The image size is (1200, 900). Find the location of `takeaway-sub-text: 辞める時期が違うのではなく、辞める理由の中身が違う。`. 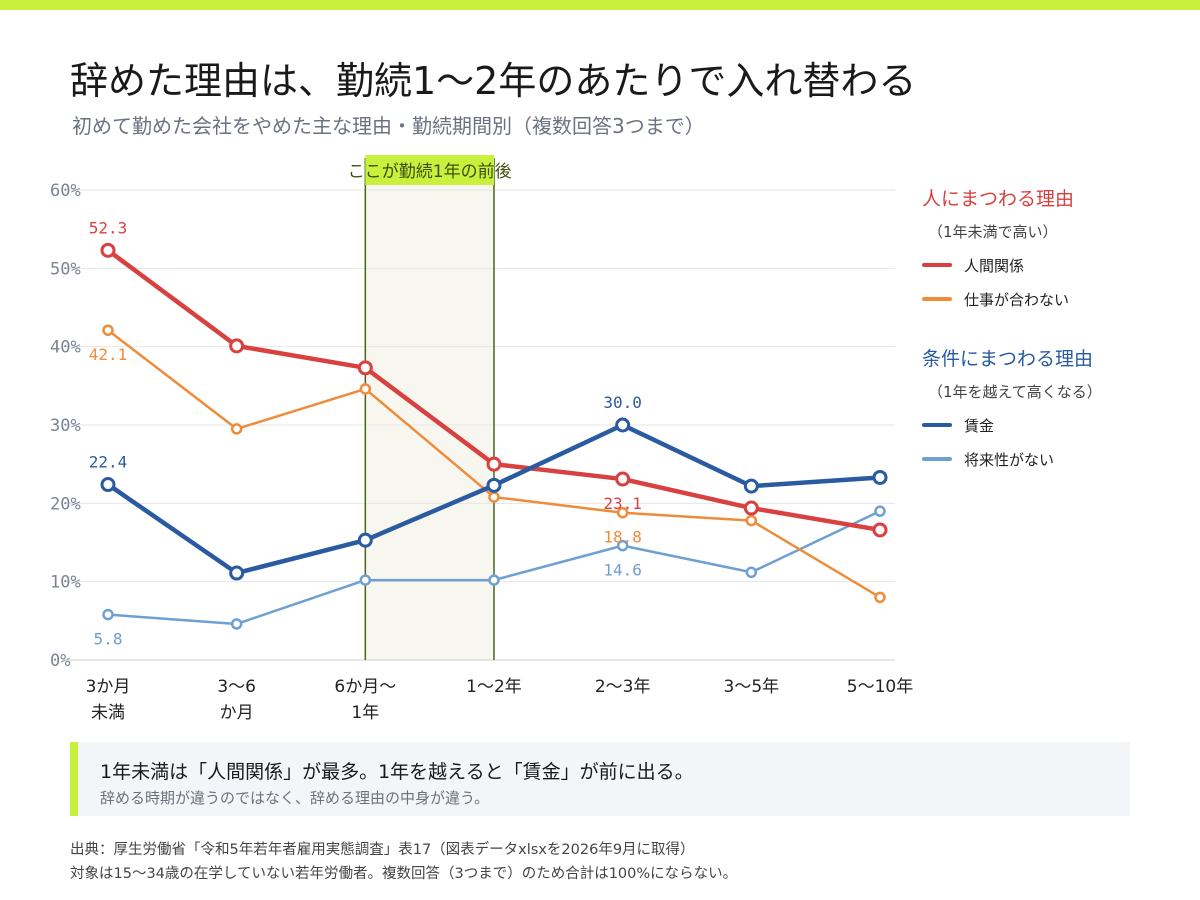

takeaway-sub-text: 辞める時期が違うのではなく、辞める理由の中身が違う。 is located at coordinates (295, 798).